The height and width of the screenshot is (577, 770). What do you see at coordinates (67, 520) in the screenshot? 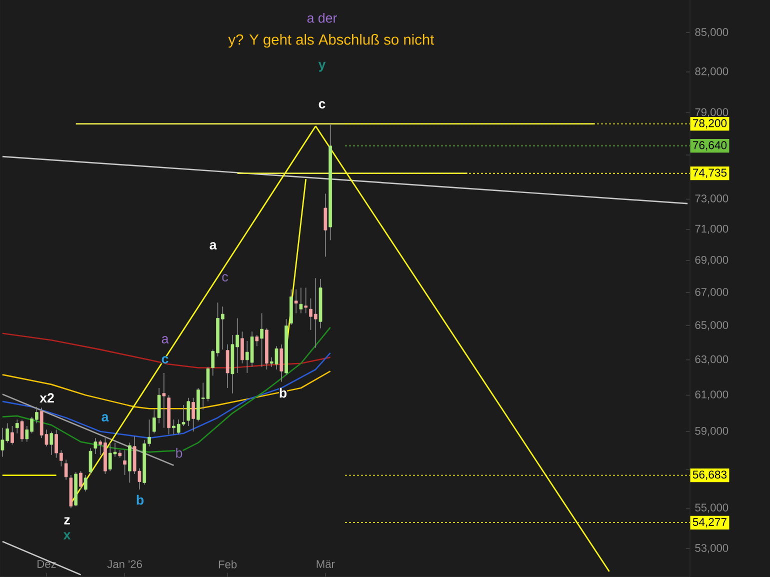
I see `annotation: z` at bounding box center [67, 520].